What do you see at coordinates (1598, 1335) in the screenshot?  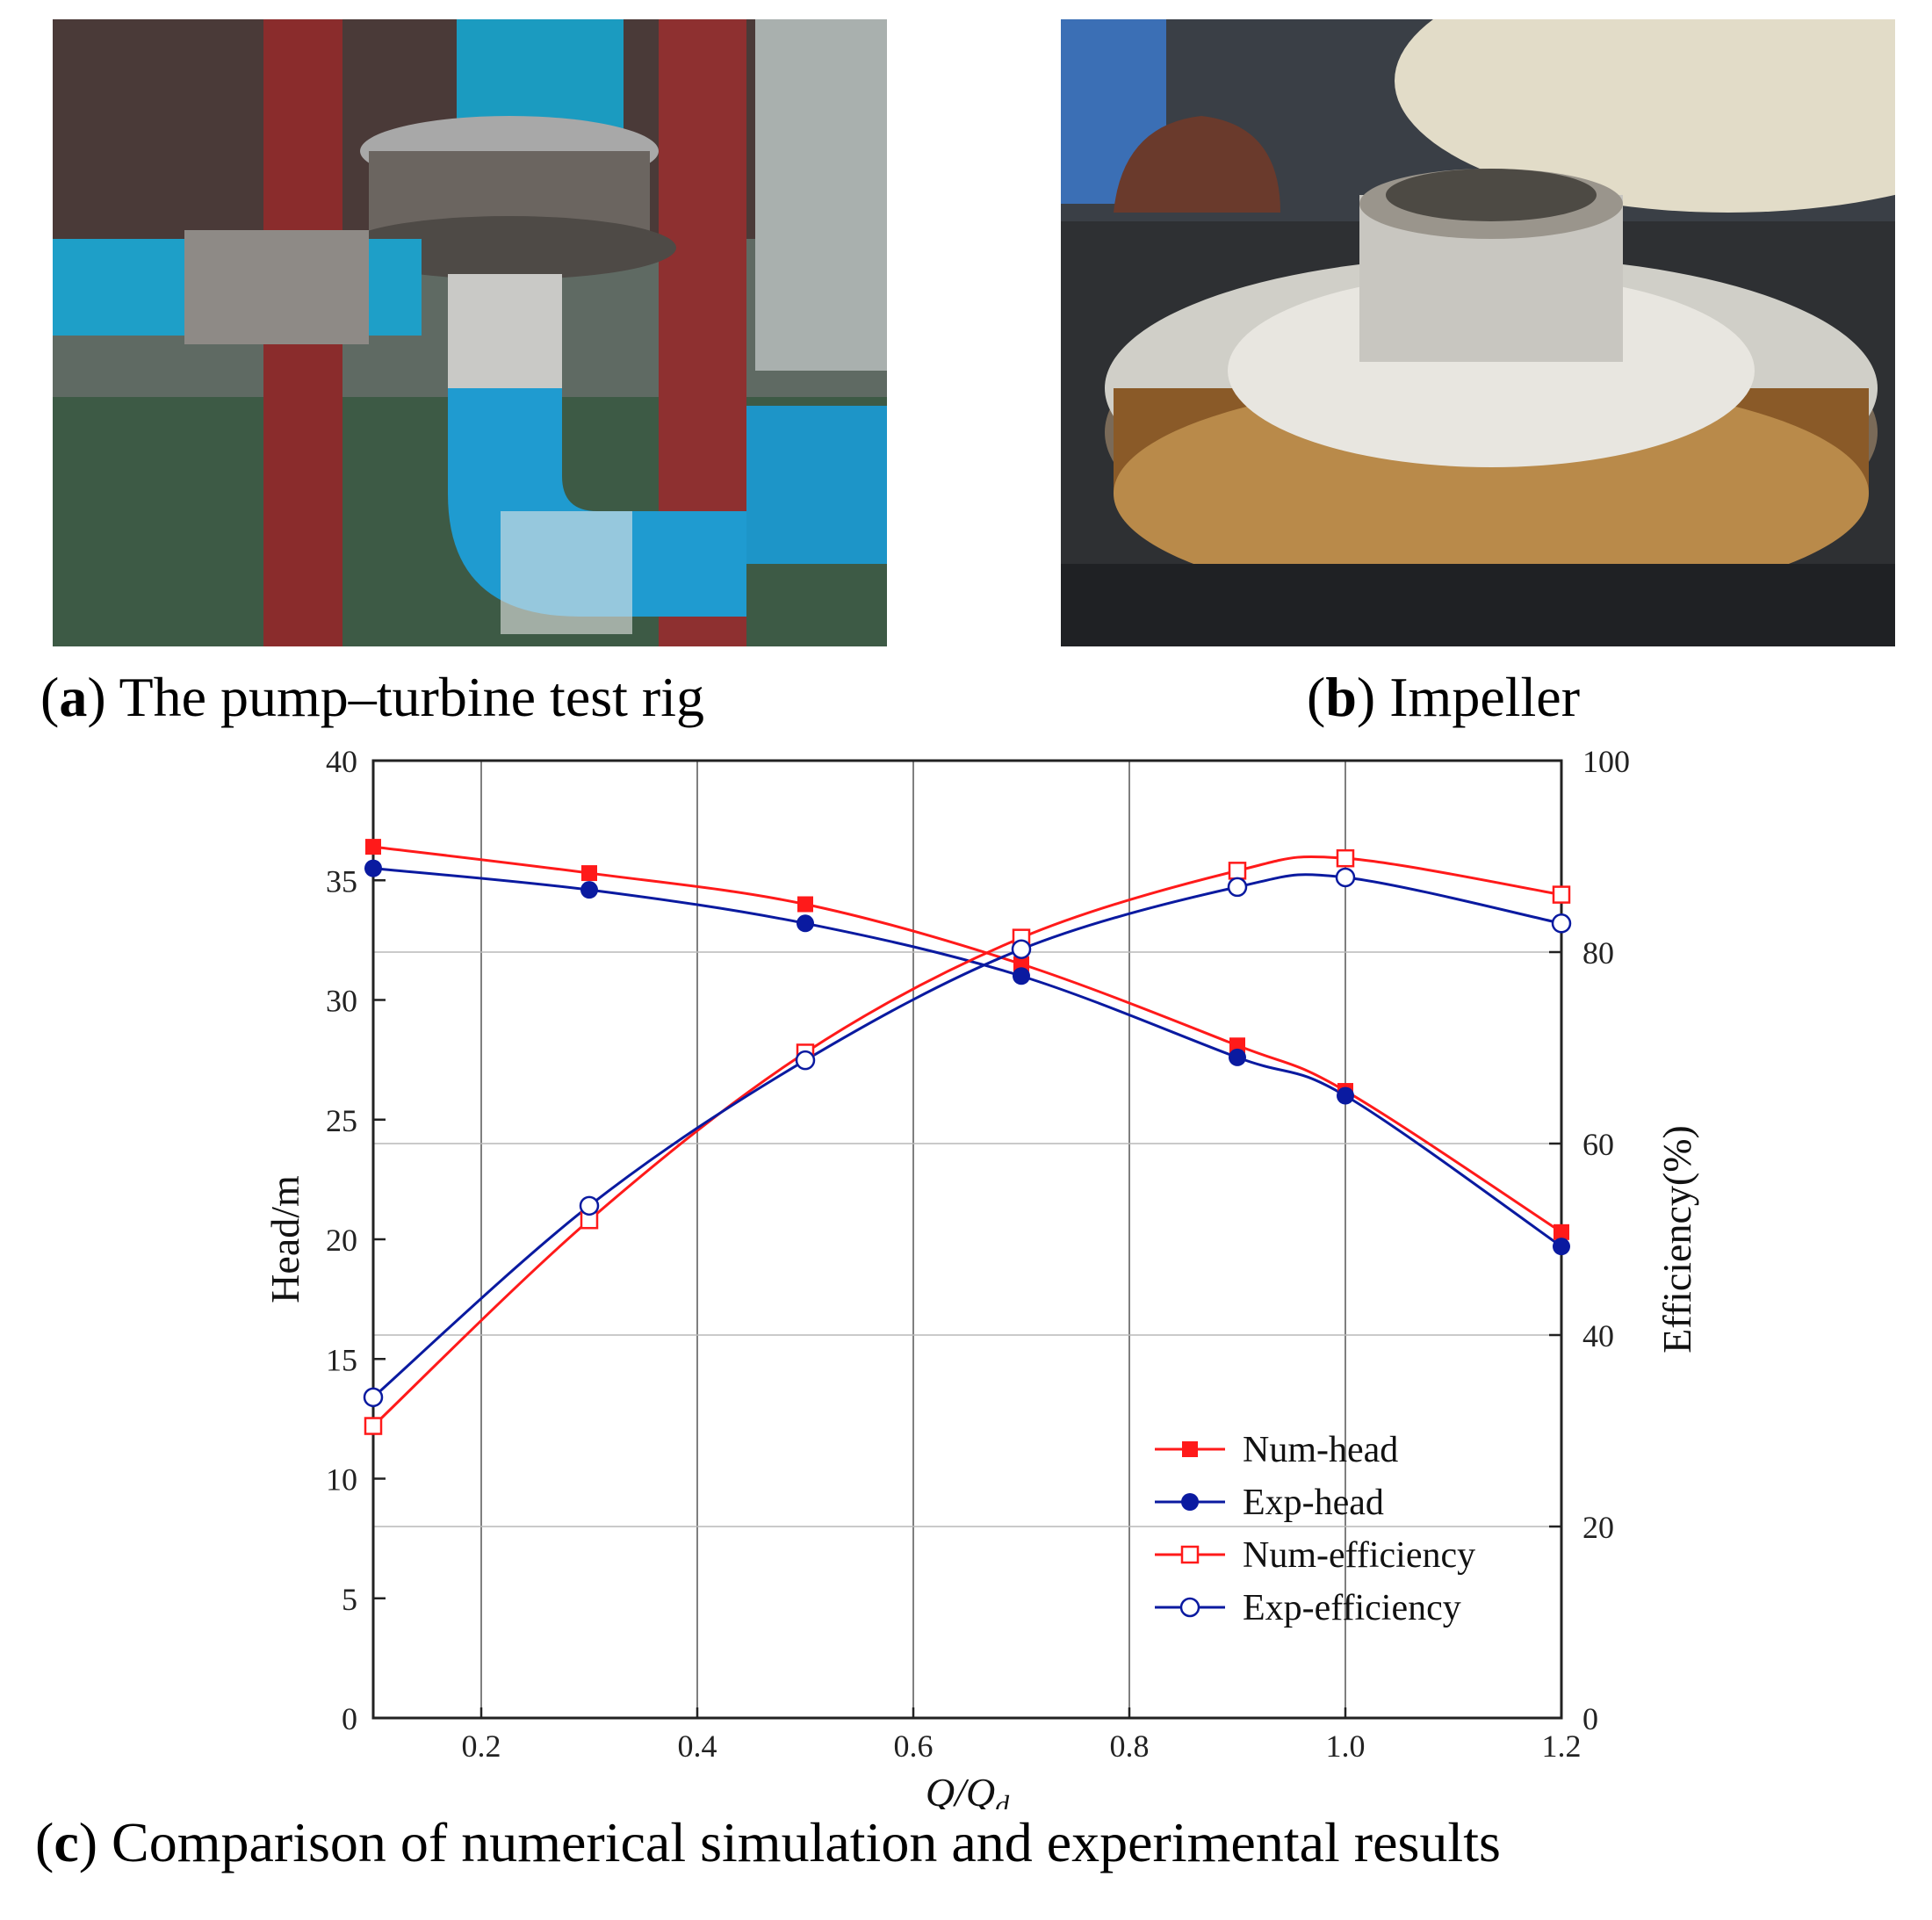 I see `y-right-tick-label: 40` at bounding box center [1598, 1335].